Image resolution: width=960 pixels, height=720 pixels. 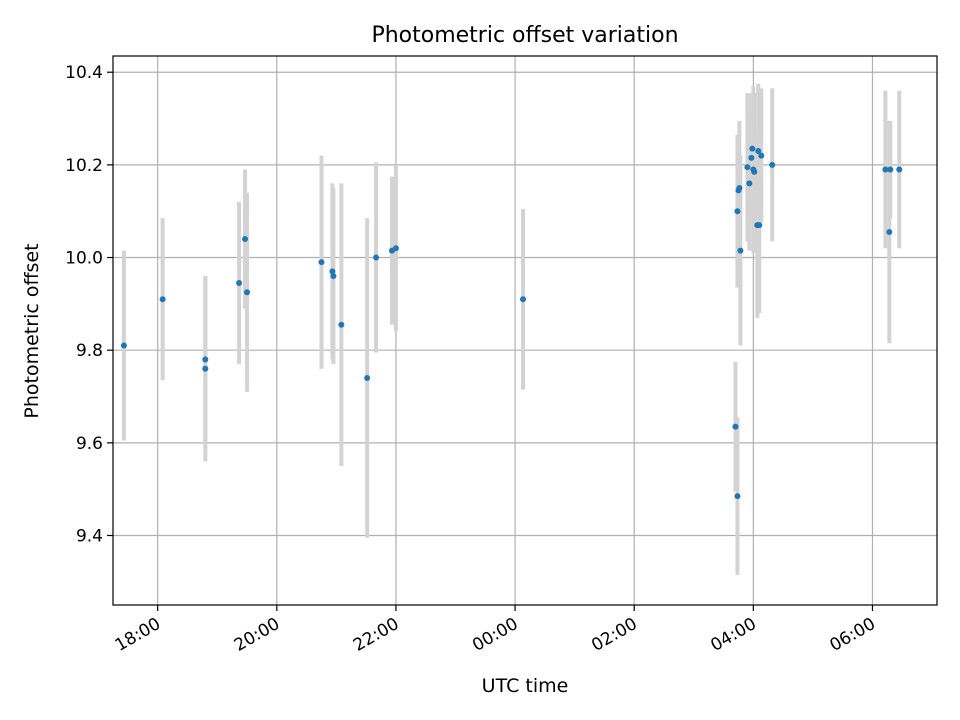 I want to click on y-tick-label: 10.2, so click(x=84, y=166).